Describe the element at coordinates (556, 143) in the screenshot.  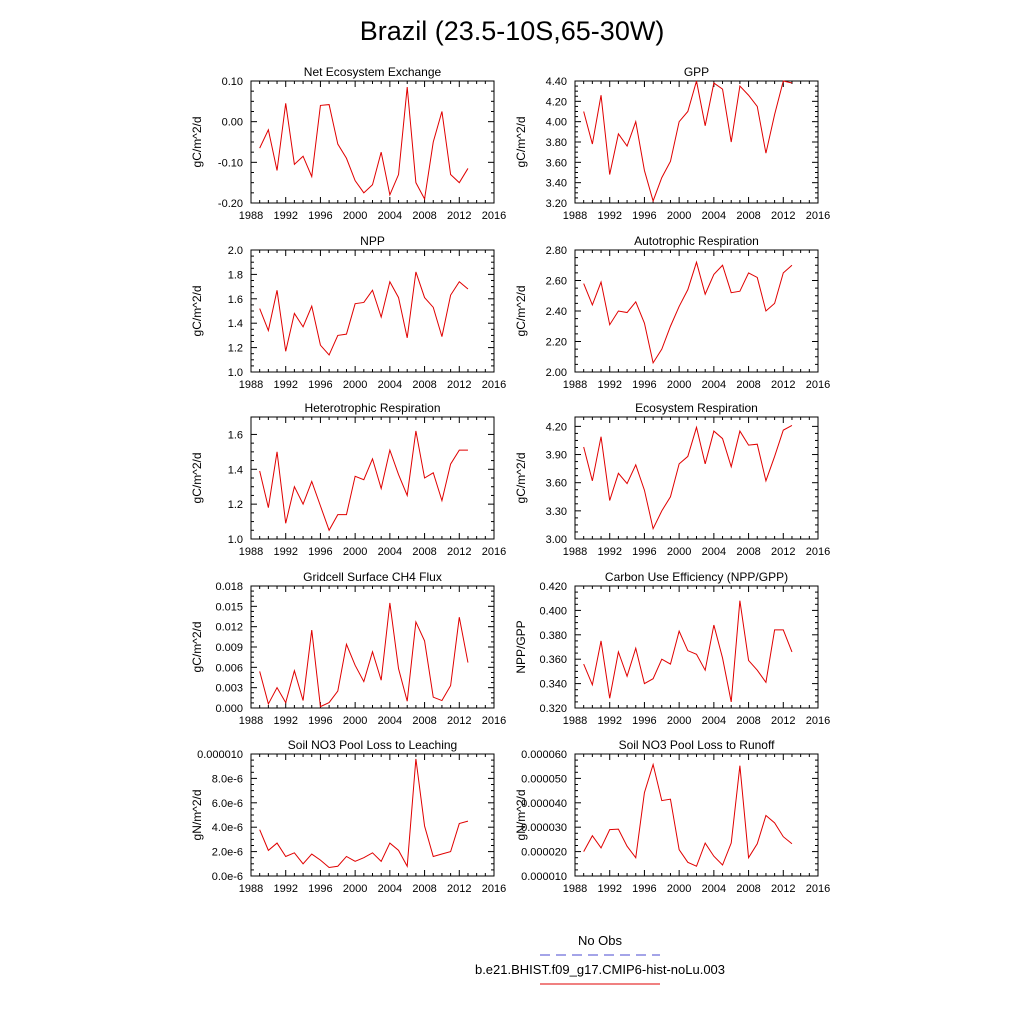
I see `y-tick-label: 3.80` at that location.